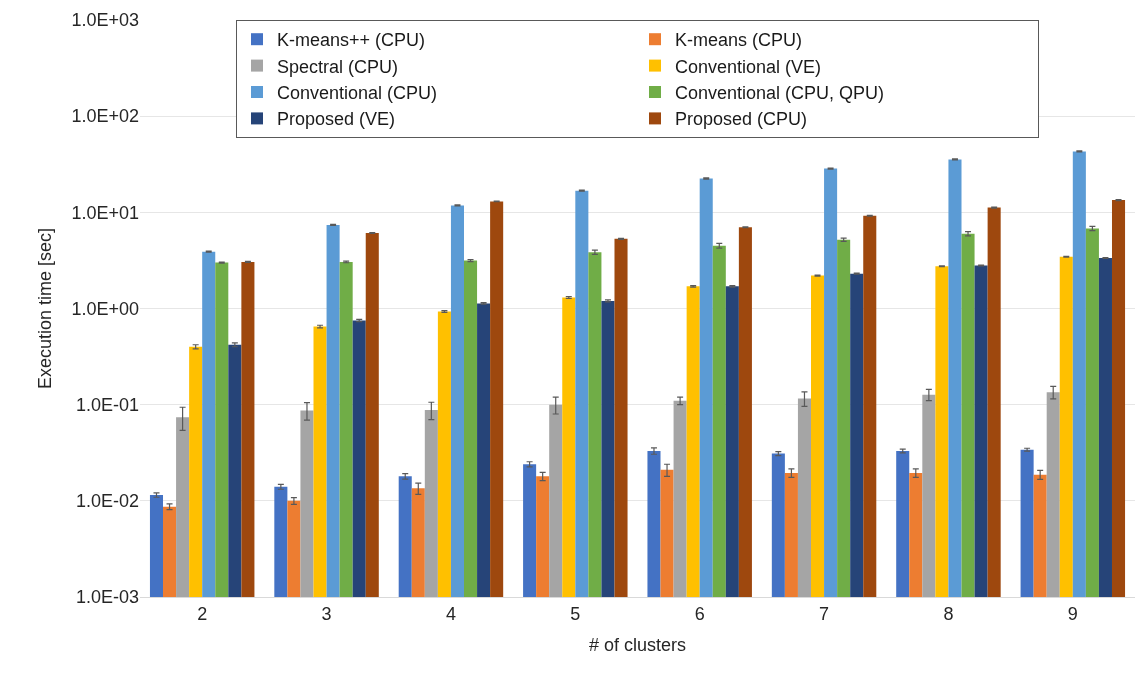 This screenshot has height=677, width=1145. Describe the element at coordinates (948, 613) in the screenshot. I see `x-tick-label: 8` at that location.